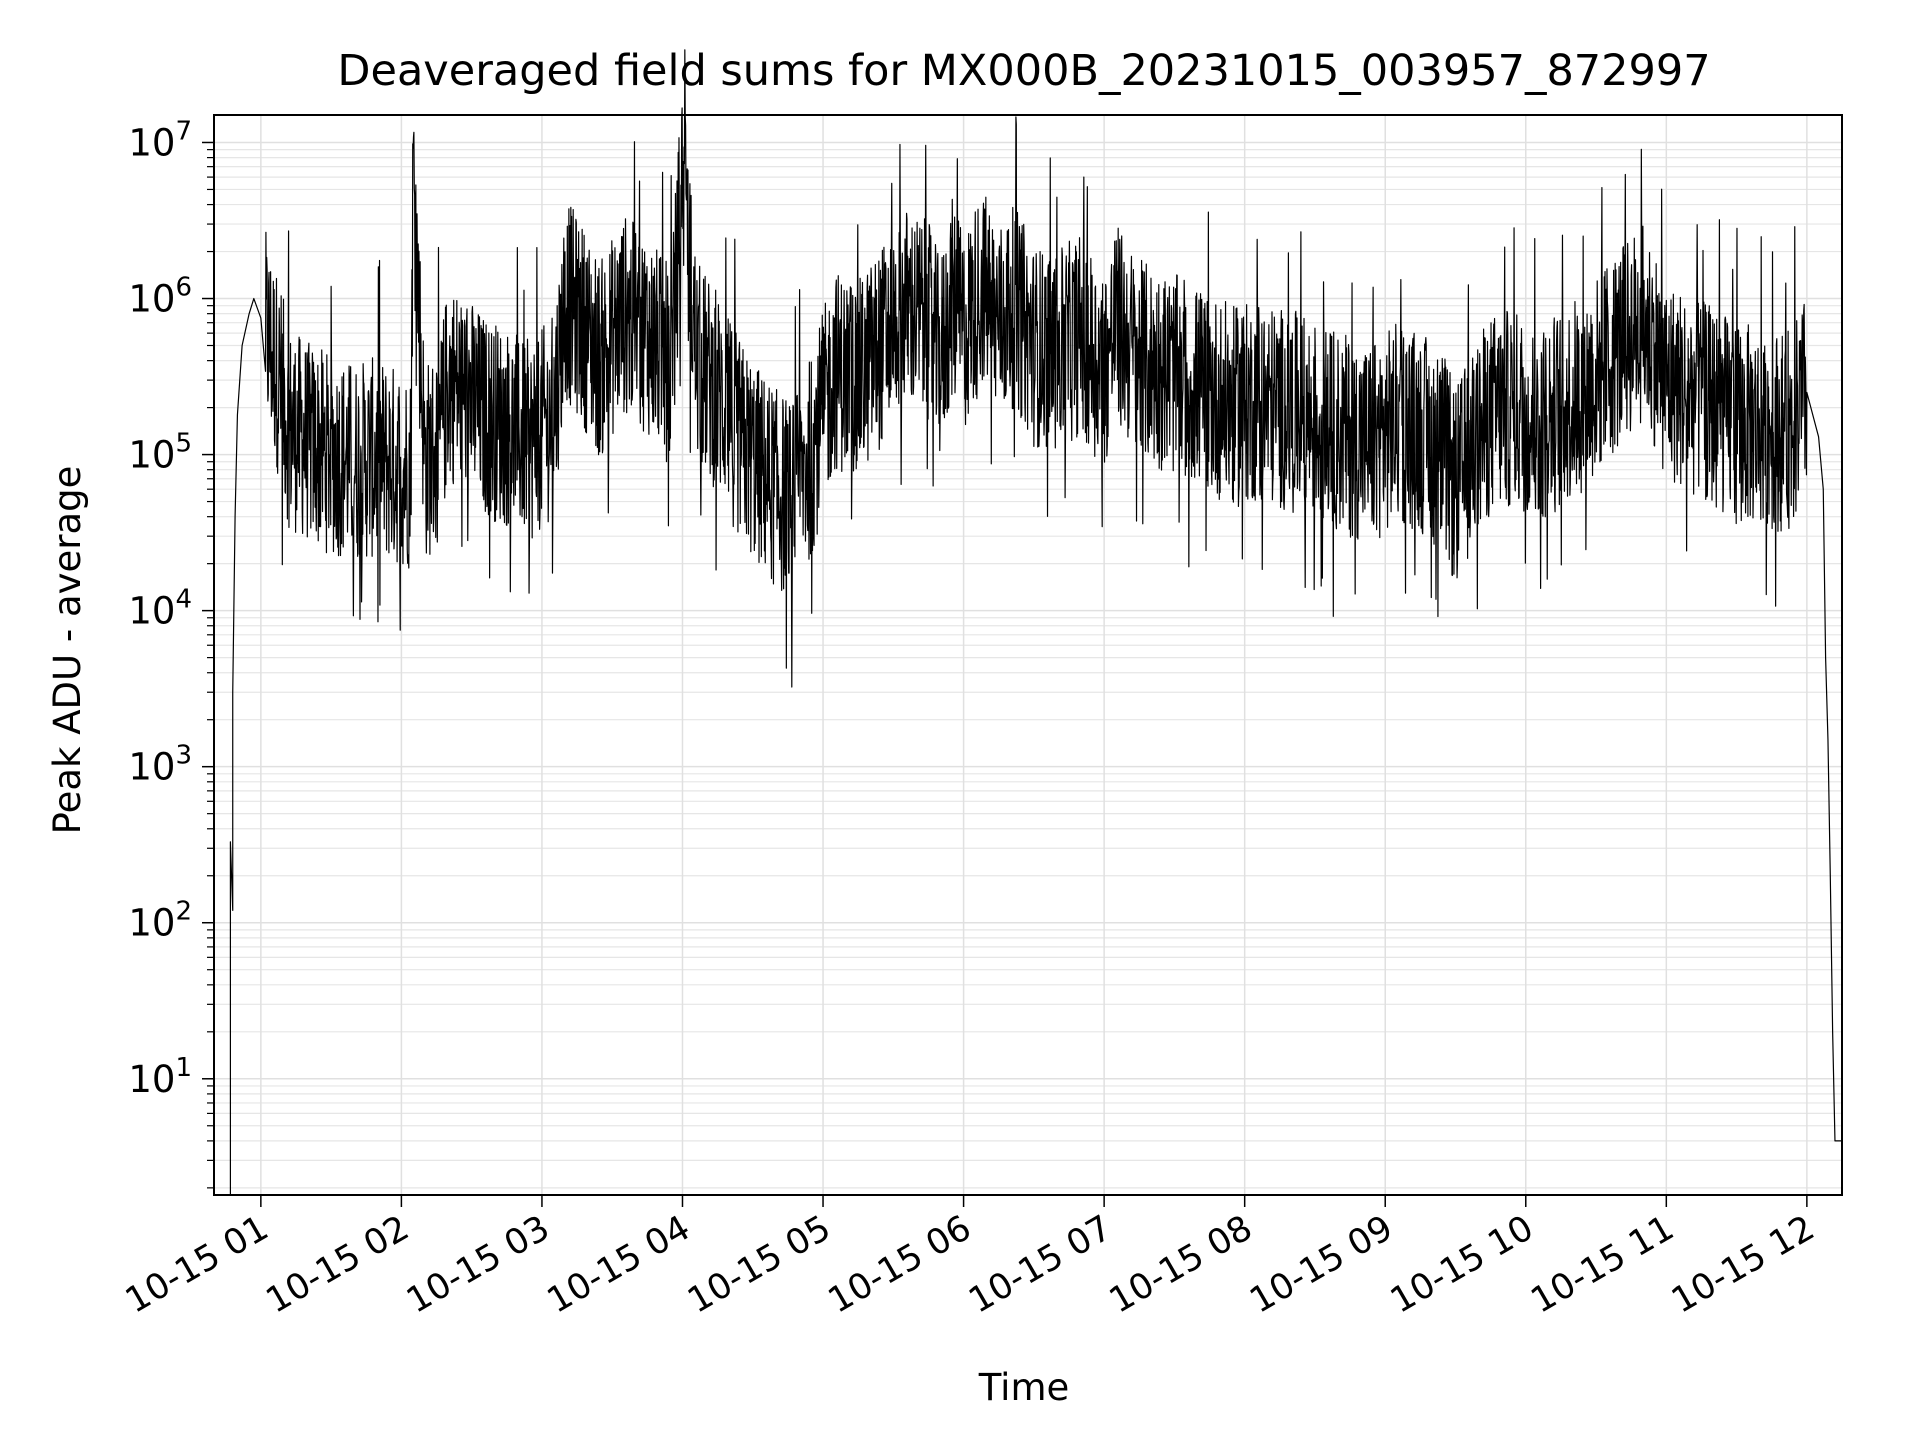  What do you see at coordinates (1603, 1264) in the screenshot?
I see `x-tick-label: 10-15 11` at bounding box center [1603, 1264].